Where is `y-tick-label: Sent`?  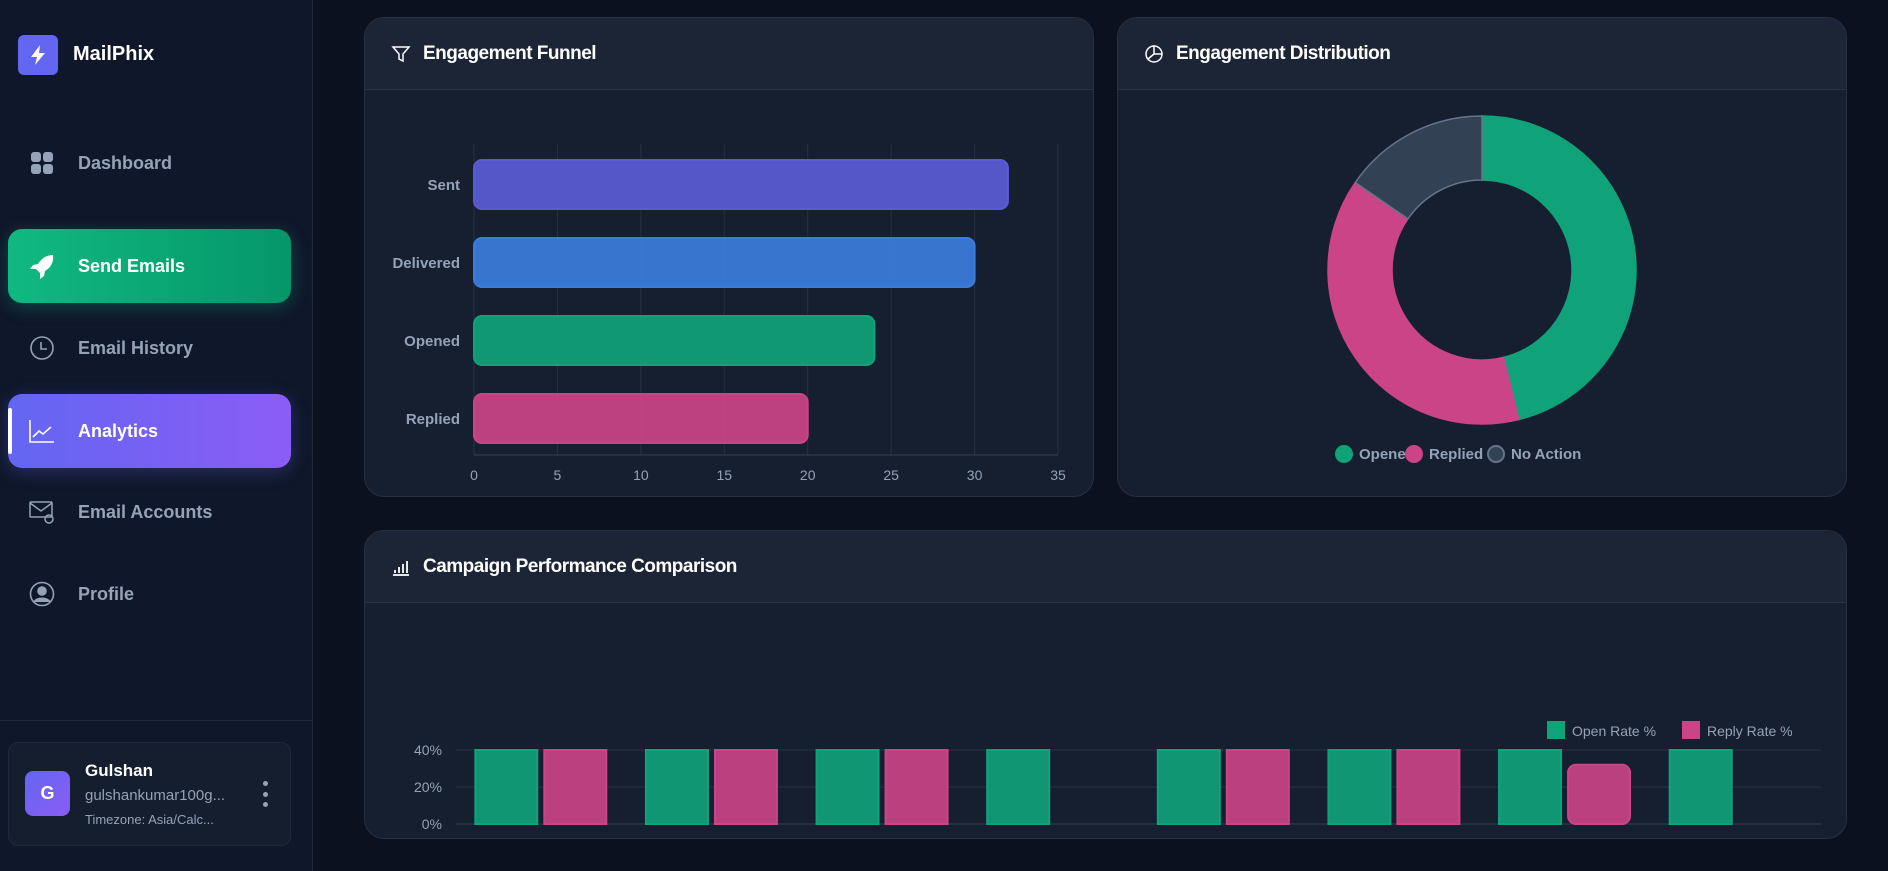
y-tick-label: Sent is located at coordinates (443, 185).